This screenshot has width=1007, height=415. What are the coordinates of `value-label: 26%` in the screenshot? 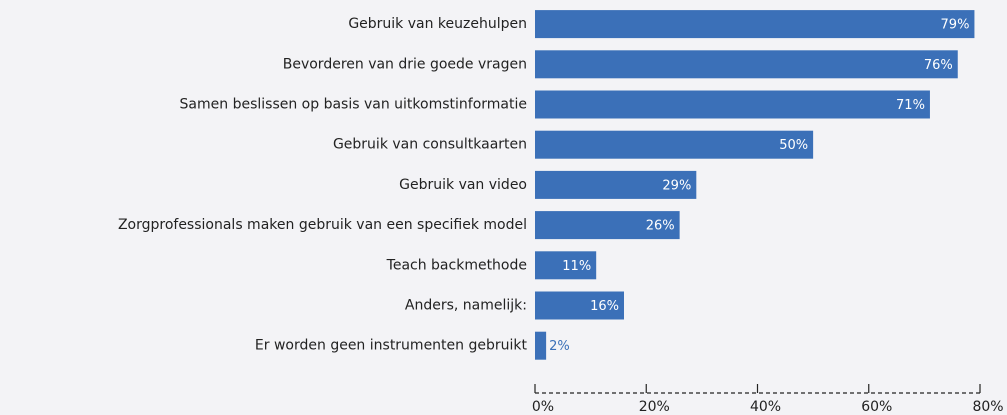 It's located at (660, 226).